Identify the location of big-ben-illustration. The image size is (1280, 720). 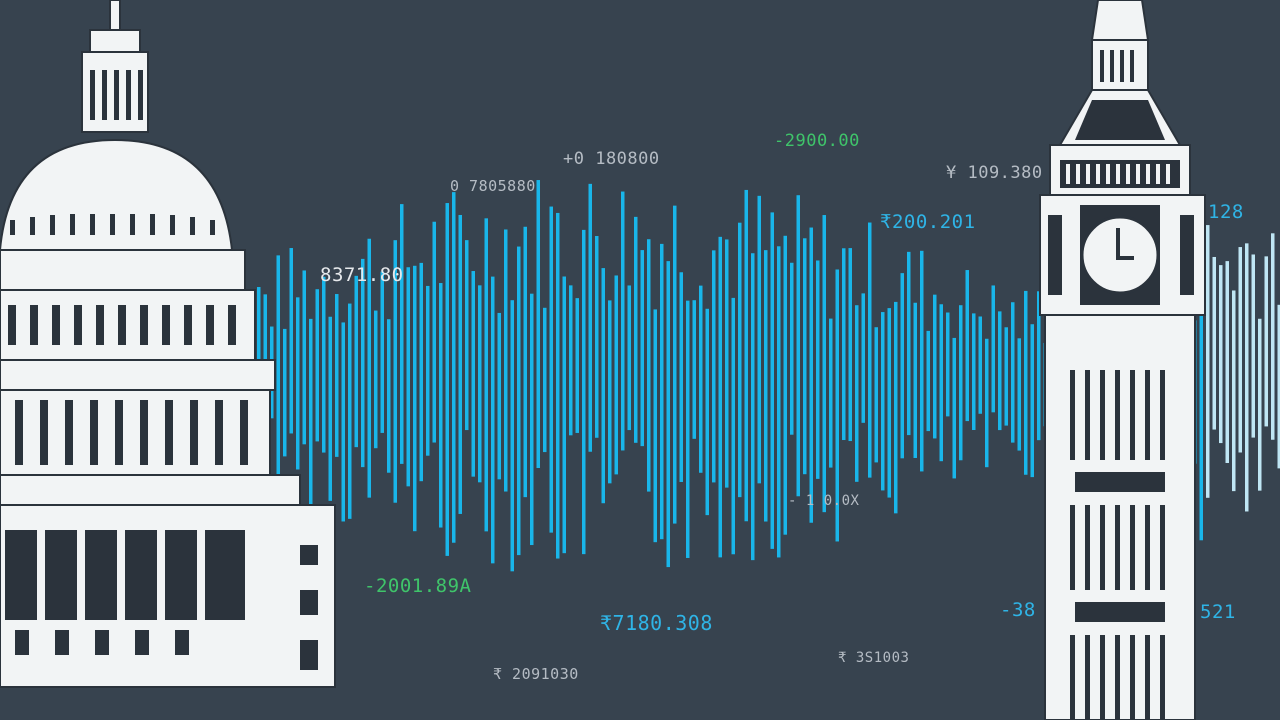
(1122, 360).